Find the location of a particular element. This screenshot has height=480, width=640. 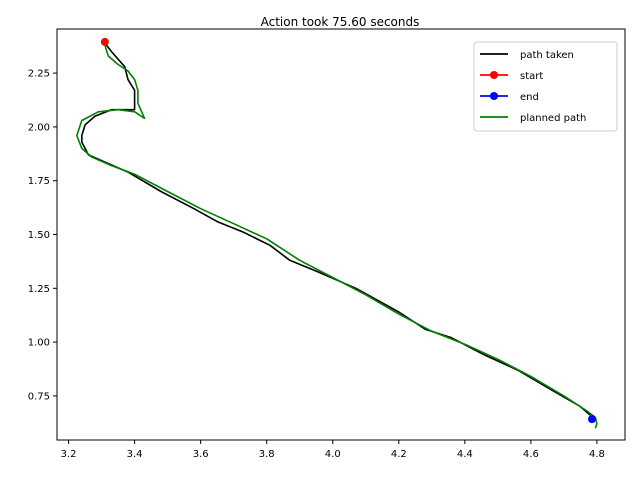

legend: path taken start end planned path is located at coordinates (545, 86).